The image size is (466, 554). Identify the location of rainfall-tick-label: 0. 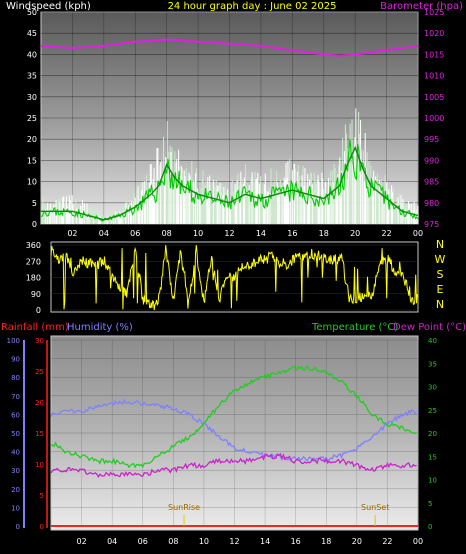
(42, 527).